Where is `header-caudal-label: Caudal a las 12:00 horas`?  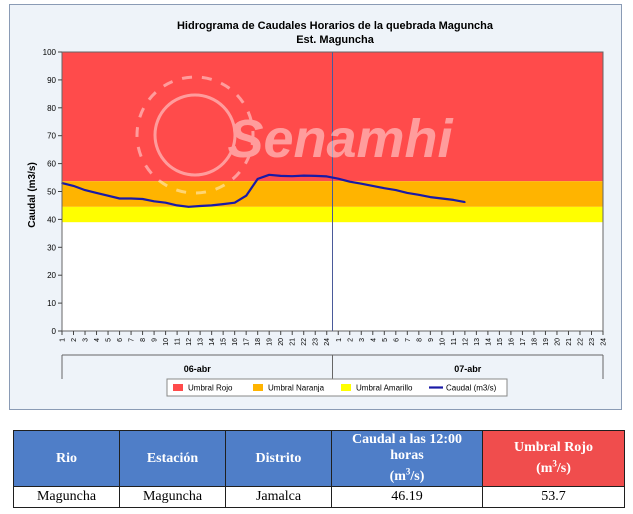
header-caudal-label: Caudal a las 12:00 horas is located at coordinates (407, 447).